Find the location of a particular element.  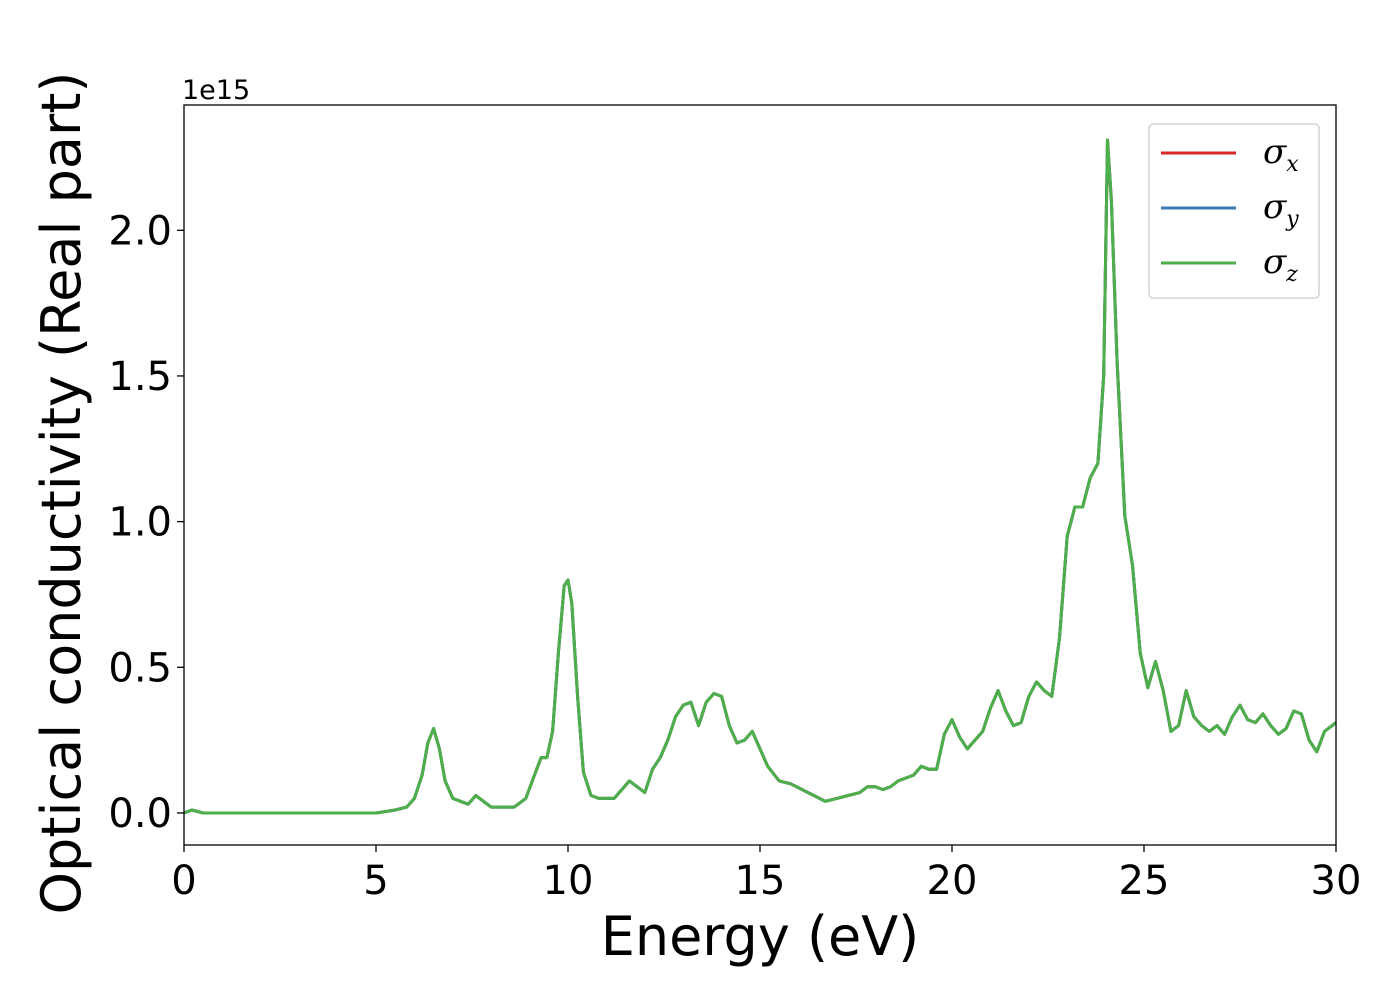

legend-label-y: σy is located at coordinates (1281, 209).